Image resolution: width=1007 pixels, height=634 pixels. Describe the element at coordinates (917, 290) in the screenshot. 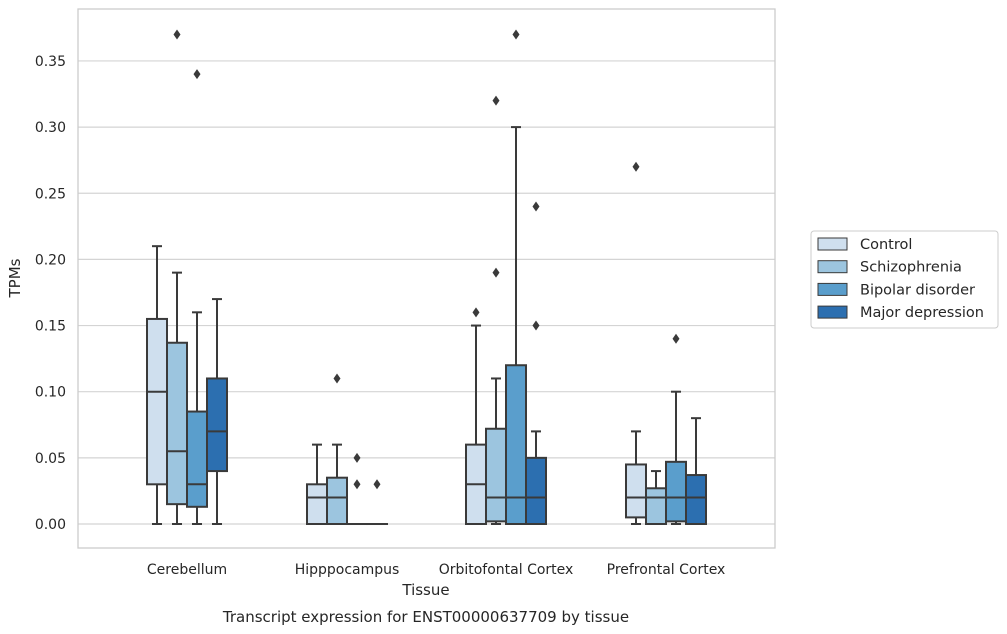

I see `legend-label: Bipolar disorder` at that location.